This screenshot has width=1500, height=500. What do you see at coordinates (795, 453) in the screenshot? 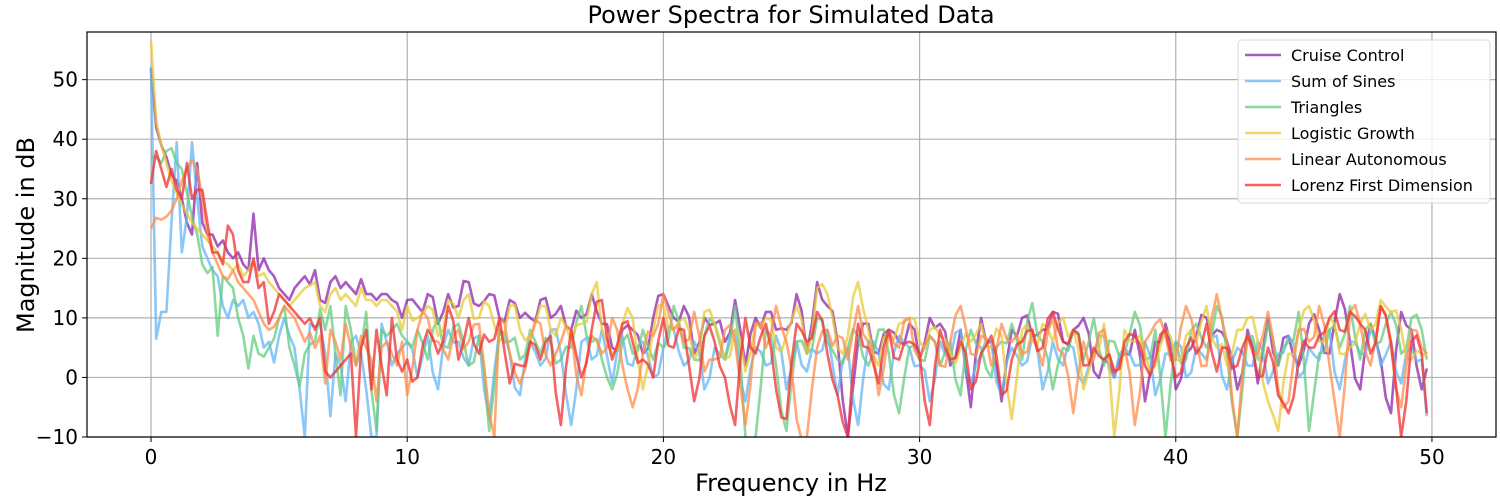
I see `x-axis-ticks: 0 10 20 30 40 50` at bounding box center [795, 453].